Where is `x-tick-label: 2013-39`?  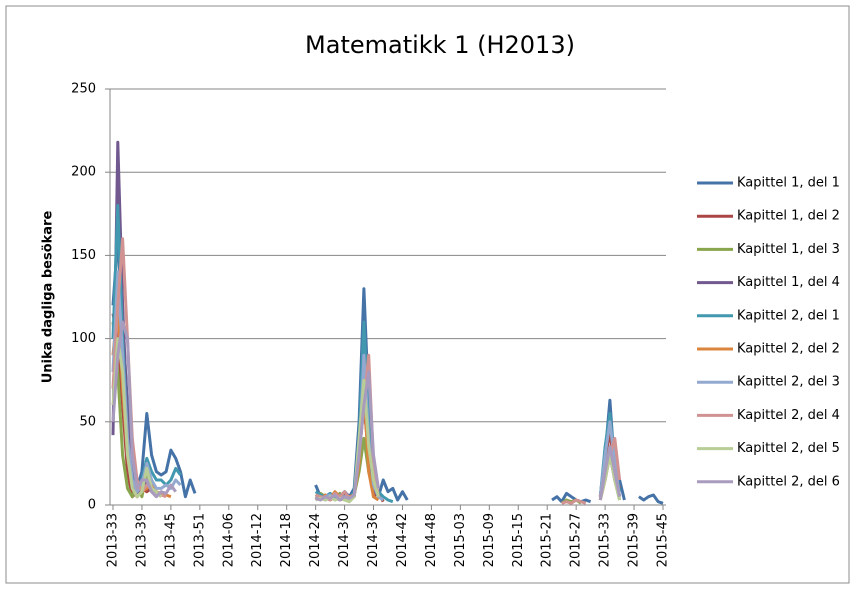
x-tick-label: 2013-39 is located at coordinates (141, 540).